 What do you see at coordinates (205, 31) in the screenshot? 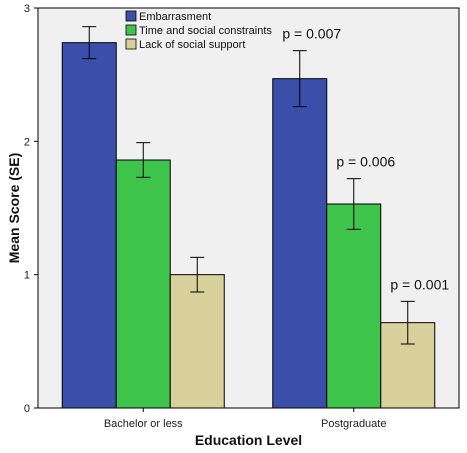
I see `legend-label: Time and social constraints` at bounding box center [205, 31].